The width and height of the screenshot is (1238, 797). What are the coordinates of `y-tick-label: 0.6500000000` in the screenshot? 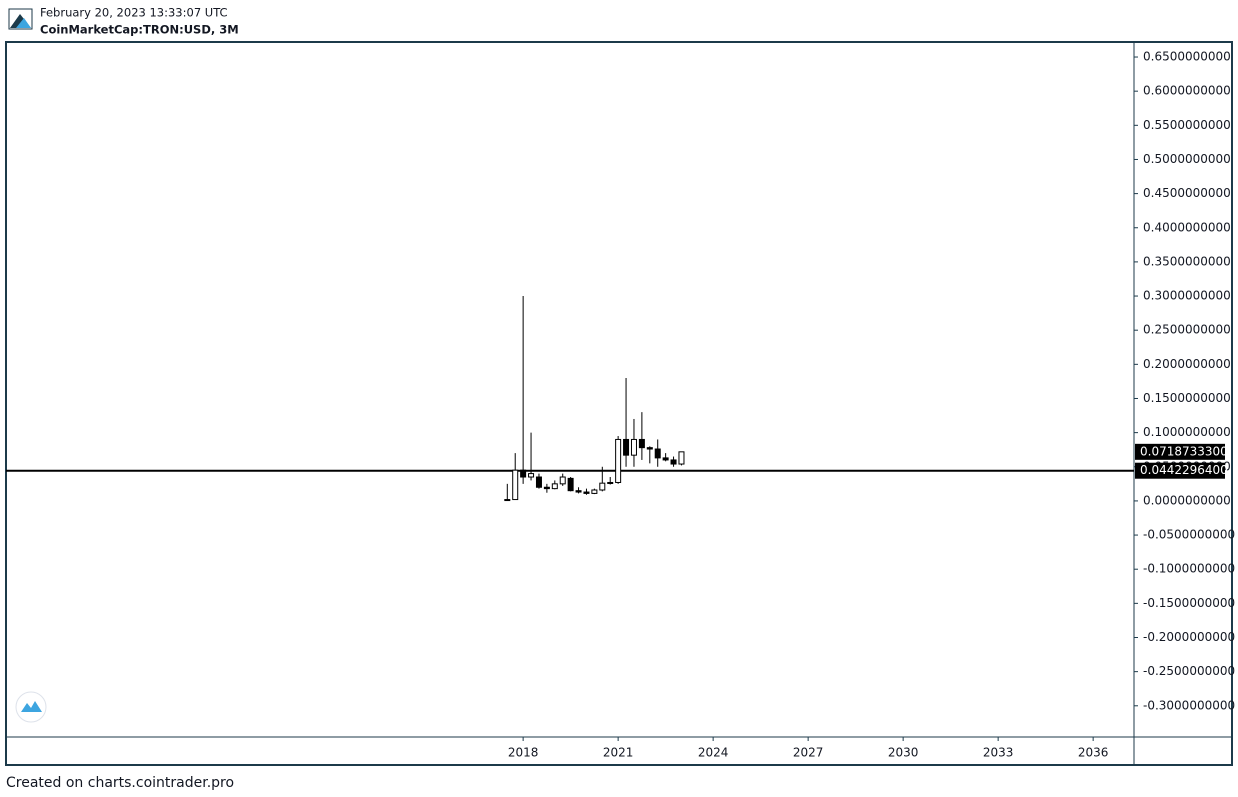 It's located at (1187, 57).